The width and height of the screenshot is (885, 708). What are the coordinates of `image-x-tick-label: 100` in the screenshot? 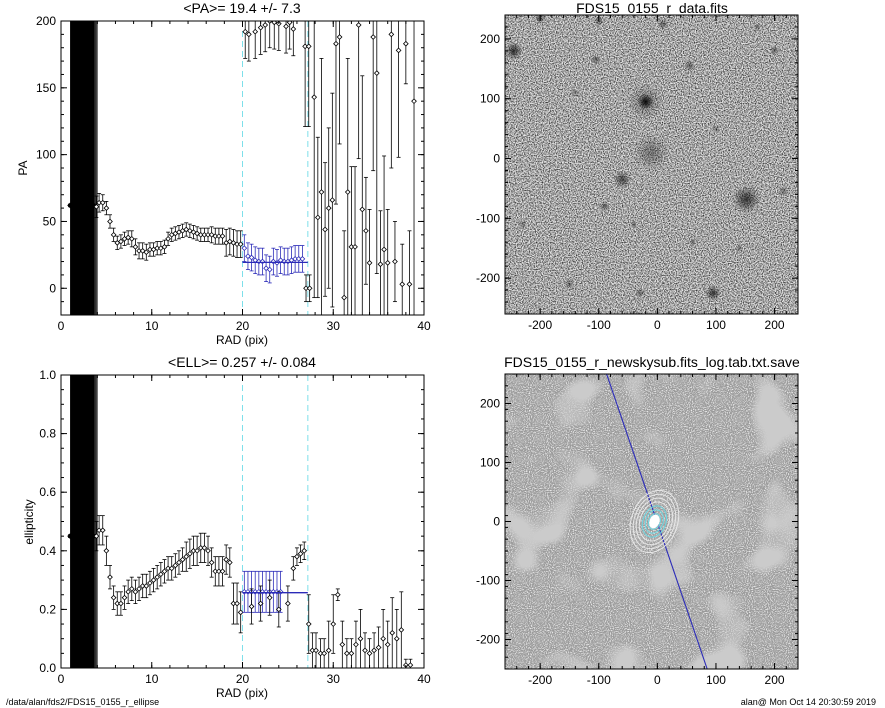 It's located at (716, 325).